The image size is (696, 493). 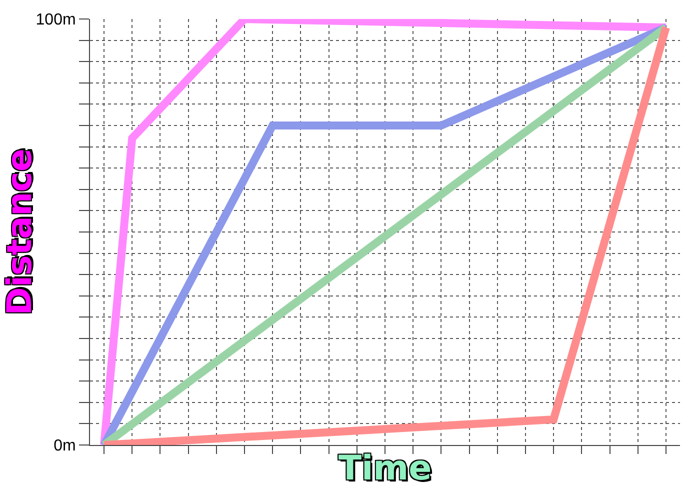 What do you see at coordinates (20, 232) in the screenshot?
I see `y-axis-title: Distance` at bounding box center [20, 232].